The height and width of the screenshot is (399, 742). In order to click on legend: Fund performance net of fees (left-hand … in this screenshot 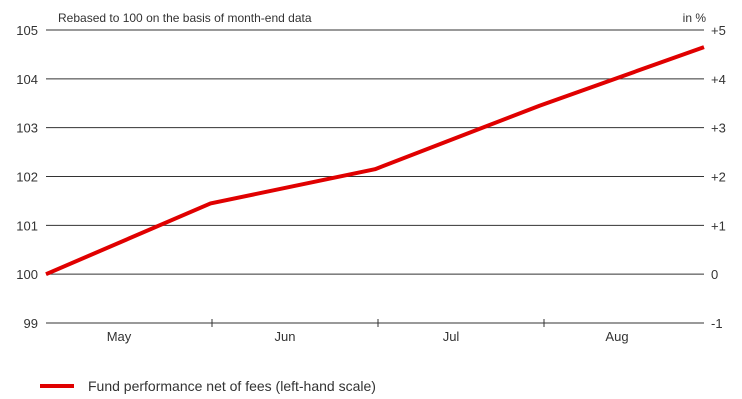, I will do `click(208, 386)`.